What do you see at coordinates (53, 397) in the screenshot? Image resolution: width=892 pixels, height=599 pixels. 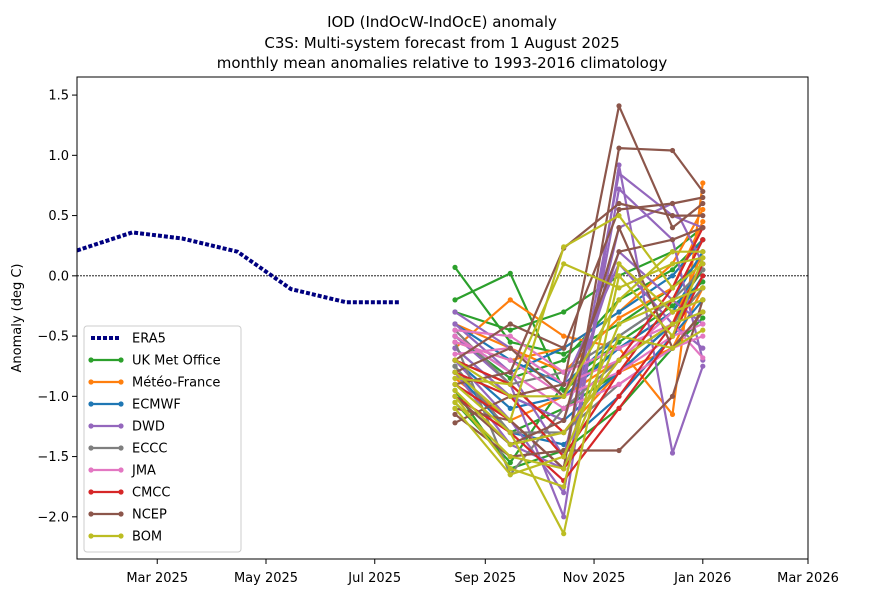 I see `y-tick-label: −1.0` at bounding box center [53, 397].